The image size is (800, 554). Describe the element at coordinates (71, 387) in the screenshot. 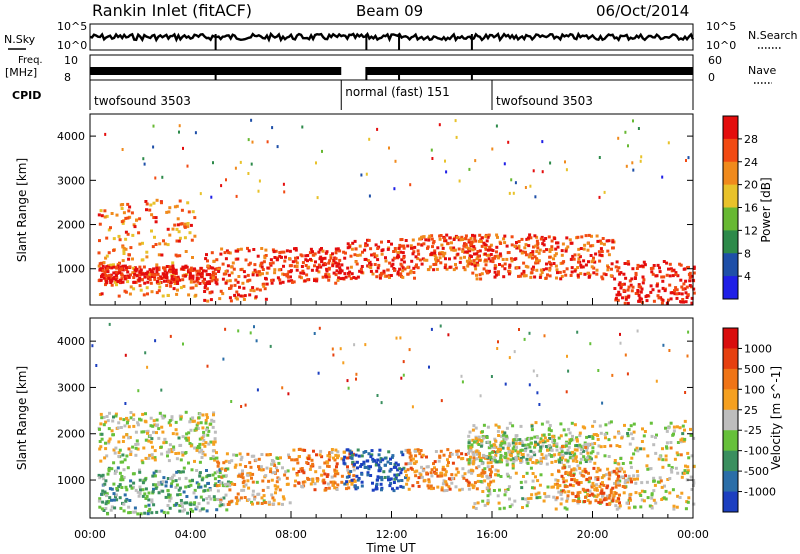

I see `vel-axis-tick-label-3: 3000` at that location.